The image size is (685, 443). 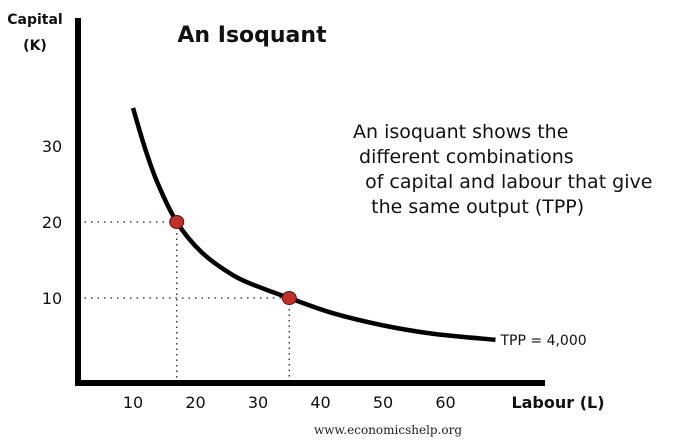 What do you see at coordinates (461, 132) in the screenshot?
I see `annotation-line: An isoquant shows the` at bounding box center [461, 132].